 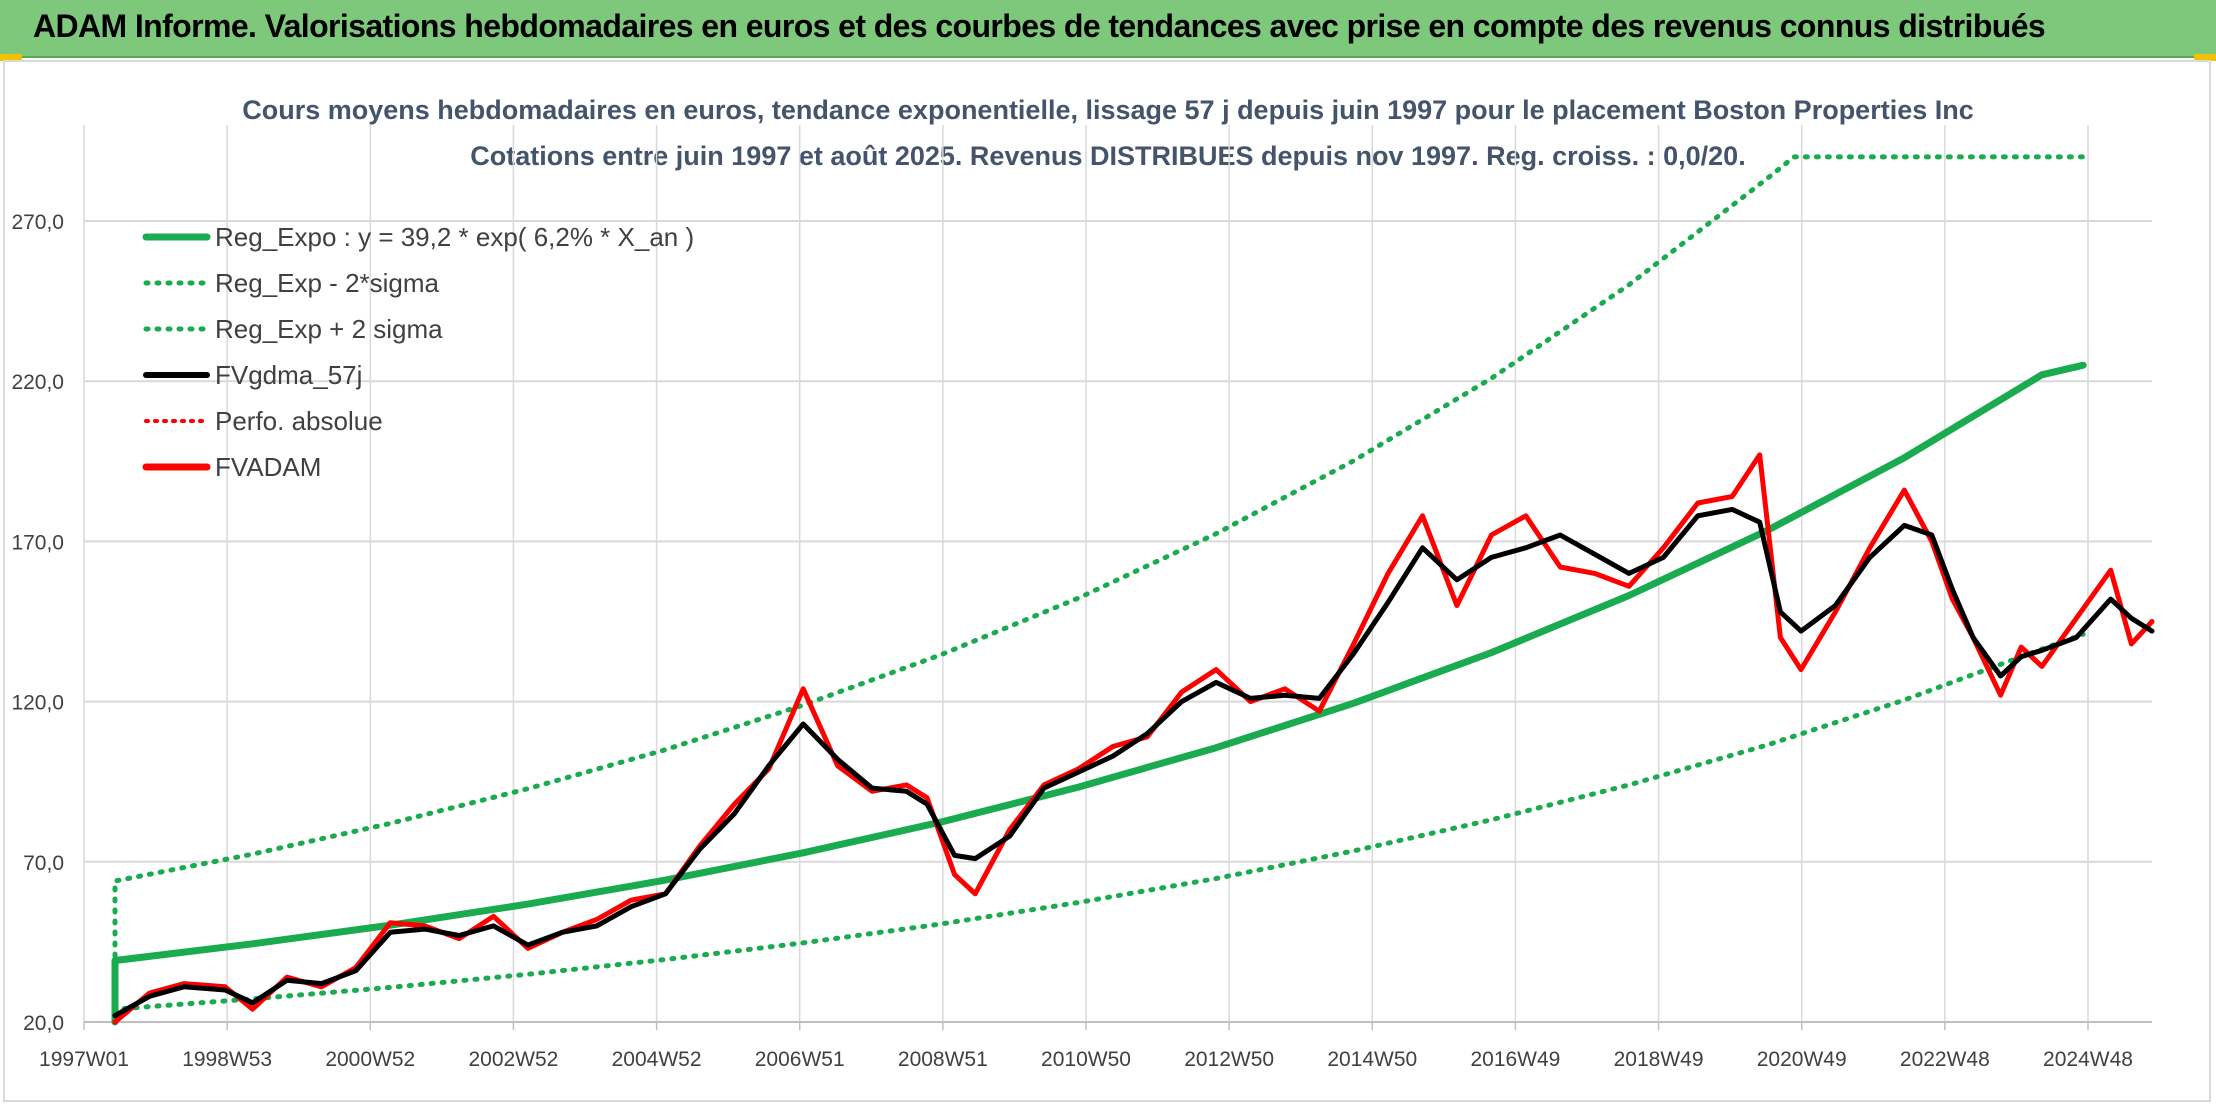 I want to click on legend-label: Reg_Expo : y = 39,2 * exp( 6,2% * X_an ), so click(x=454, y=237).